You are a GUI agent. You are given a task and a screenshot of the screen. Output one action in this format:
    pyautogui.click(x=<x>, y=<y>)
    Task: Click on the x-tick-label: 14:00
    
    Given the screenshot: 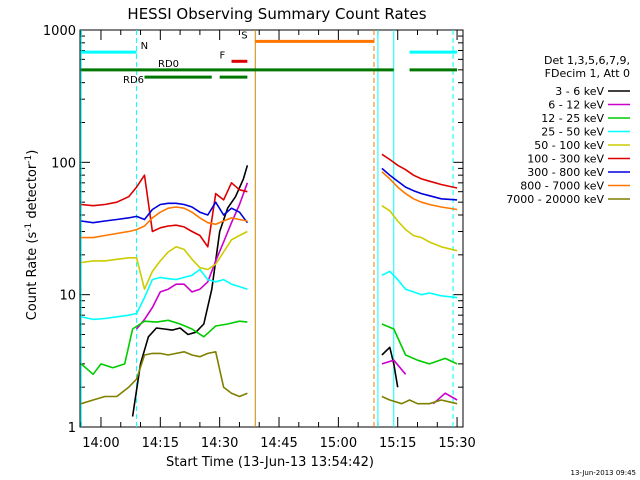 What is the action you would take?
    pyautogui.click(x=100, y=443)
    